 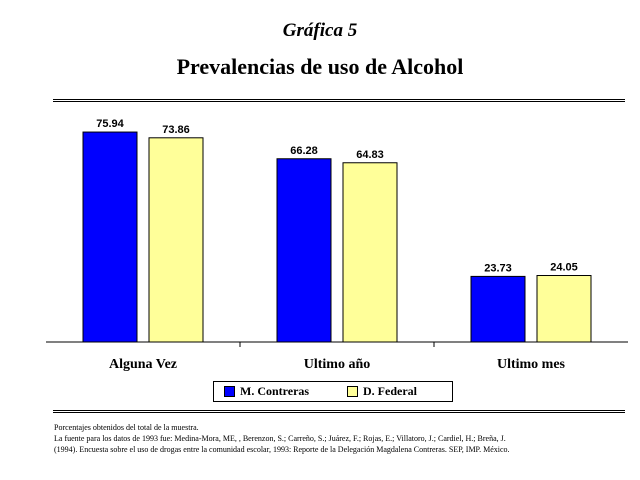 What do you see at coordinates (176, 240) in the screenshot?
I see `bar-d-federal-alguna-vez` at bounding box center [176, 240].